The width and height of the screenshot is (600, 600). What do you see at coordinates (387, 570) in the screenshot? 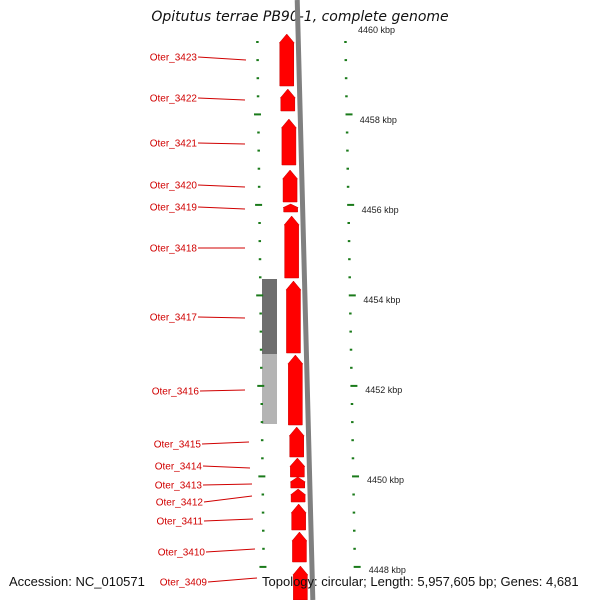
I see `scale-label: 4448 kbp` at bounding box center [387, 570].